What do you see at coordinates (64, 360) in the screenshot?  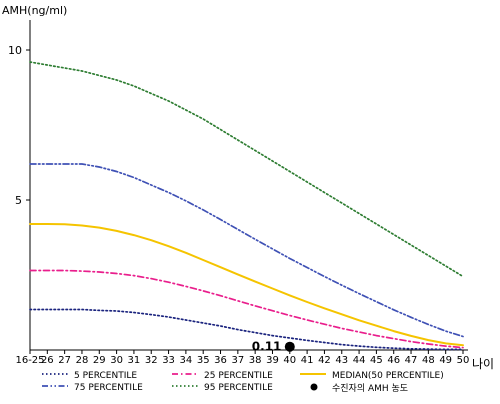 I see `x-tick-label: 27` at bounding box center [64, 360].